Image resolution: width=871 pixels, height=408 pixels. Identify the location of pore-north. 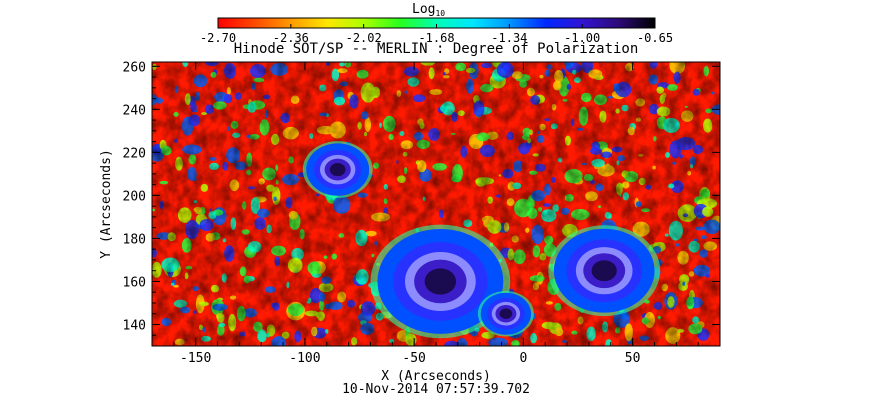
(337, 169).